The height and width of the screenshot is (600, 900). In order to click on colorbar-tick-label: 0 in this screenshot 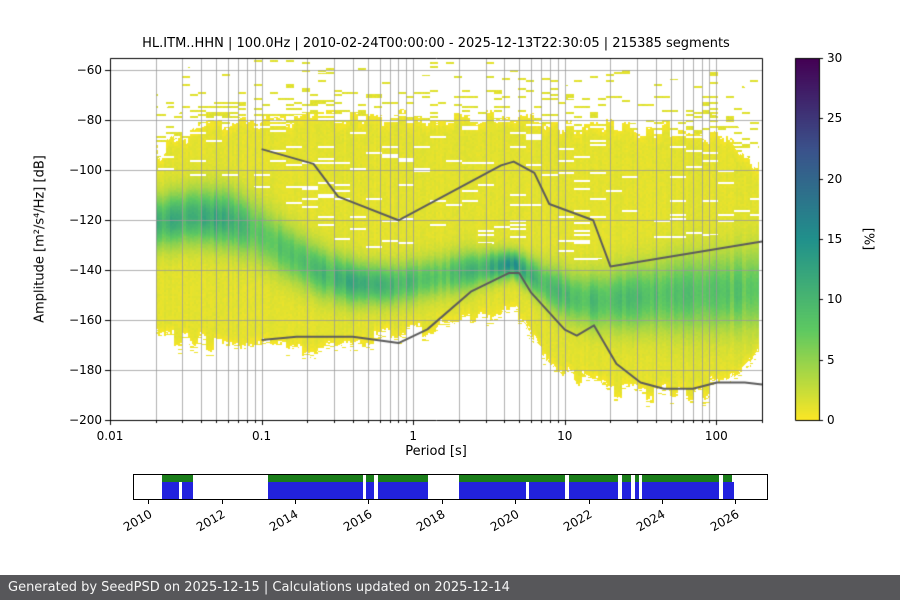, I will do `click(831, 420)`.